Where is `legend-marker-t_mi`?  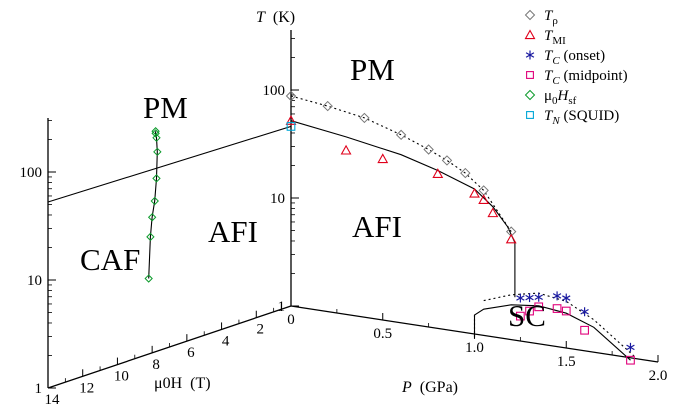 legend-marker-t_mi is located at coordinates (530, 34).